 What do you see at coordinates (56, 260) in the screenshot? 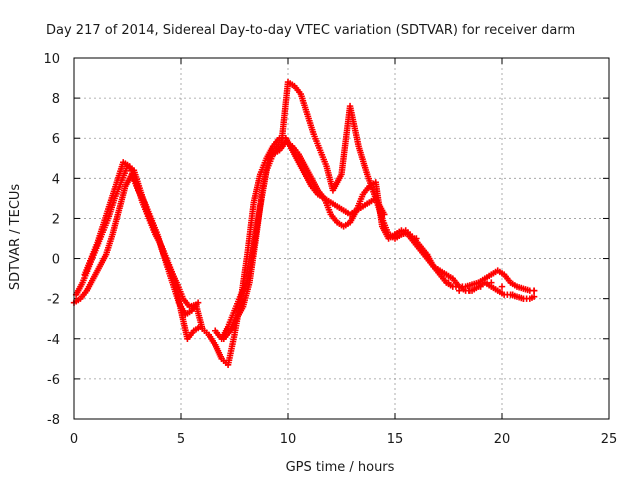
I see `y-tick-label: 0` at bounding box center [56, 260].